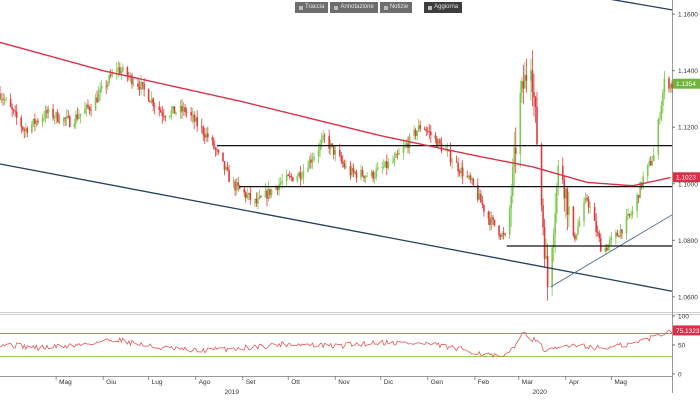  What do you see at coordinates (682, 346) in the screenshot?
I see `rsi-y-tick-label-1: 50` at bounding box center [682, 346].